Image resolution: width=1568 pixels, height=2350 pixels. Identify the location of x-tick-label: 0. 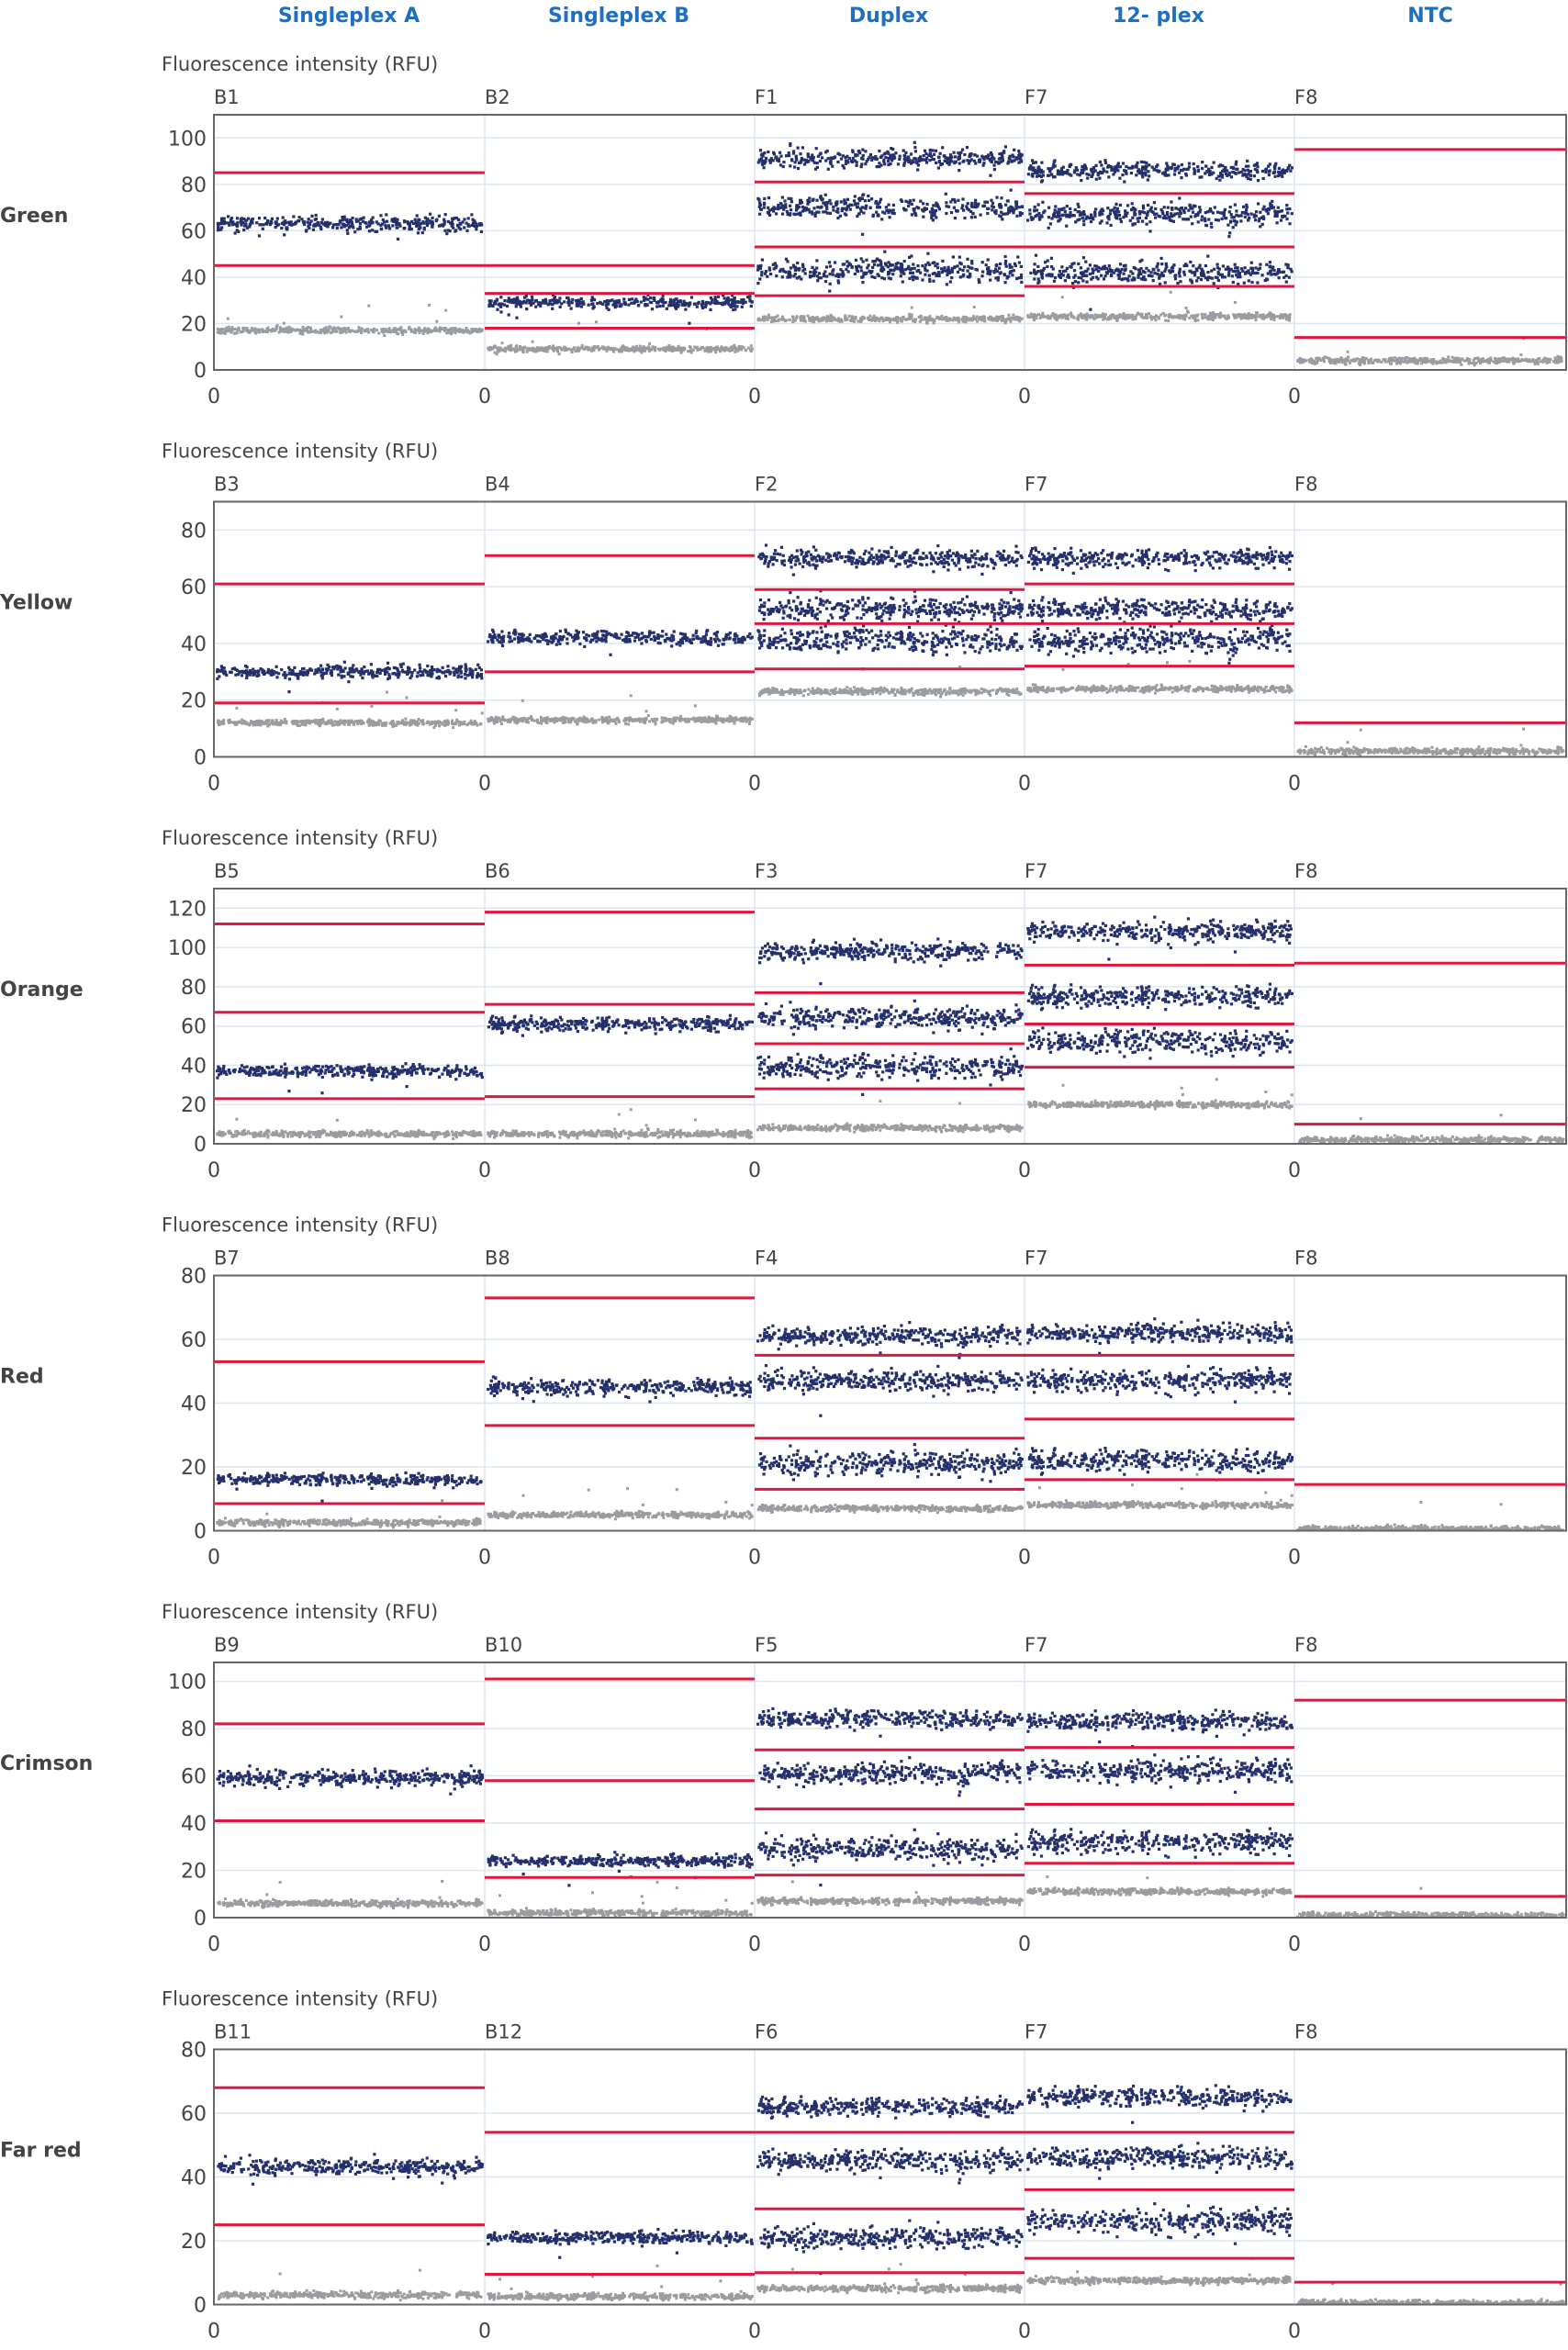
(484, 397).